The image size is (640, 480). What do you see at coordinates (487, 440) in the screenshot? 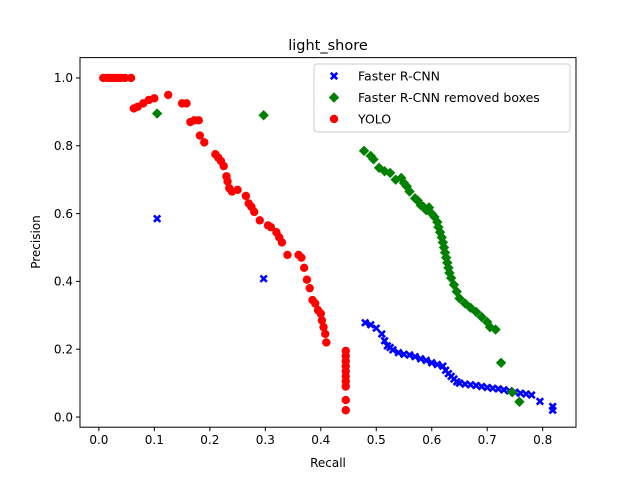
I see `x-tick-label: 0.7` at bounding box center [487, 440].